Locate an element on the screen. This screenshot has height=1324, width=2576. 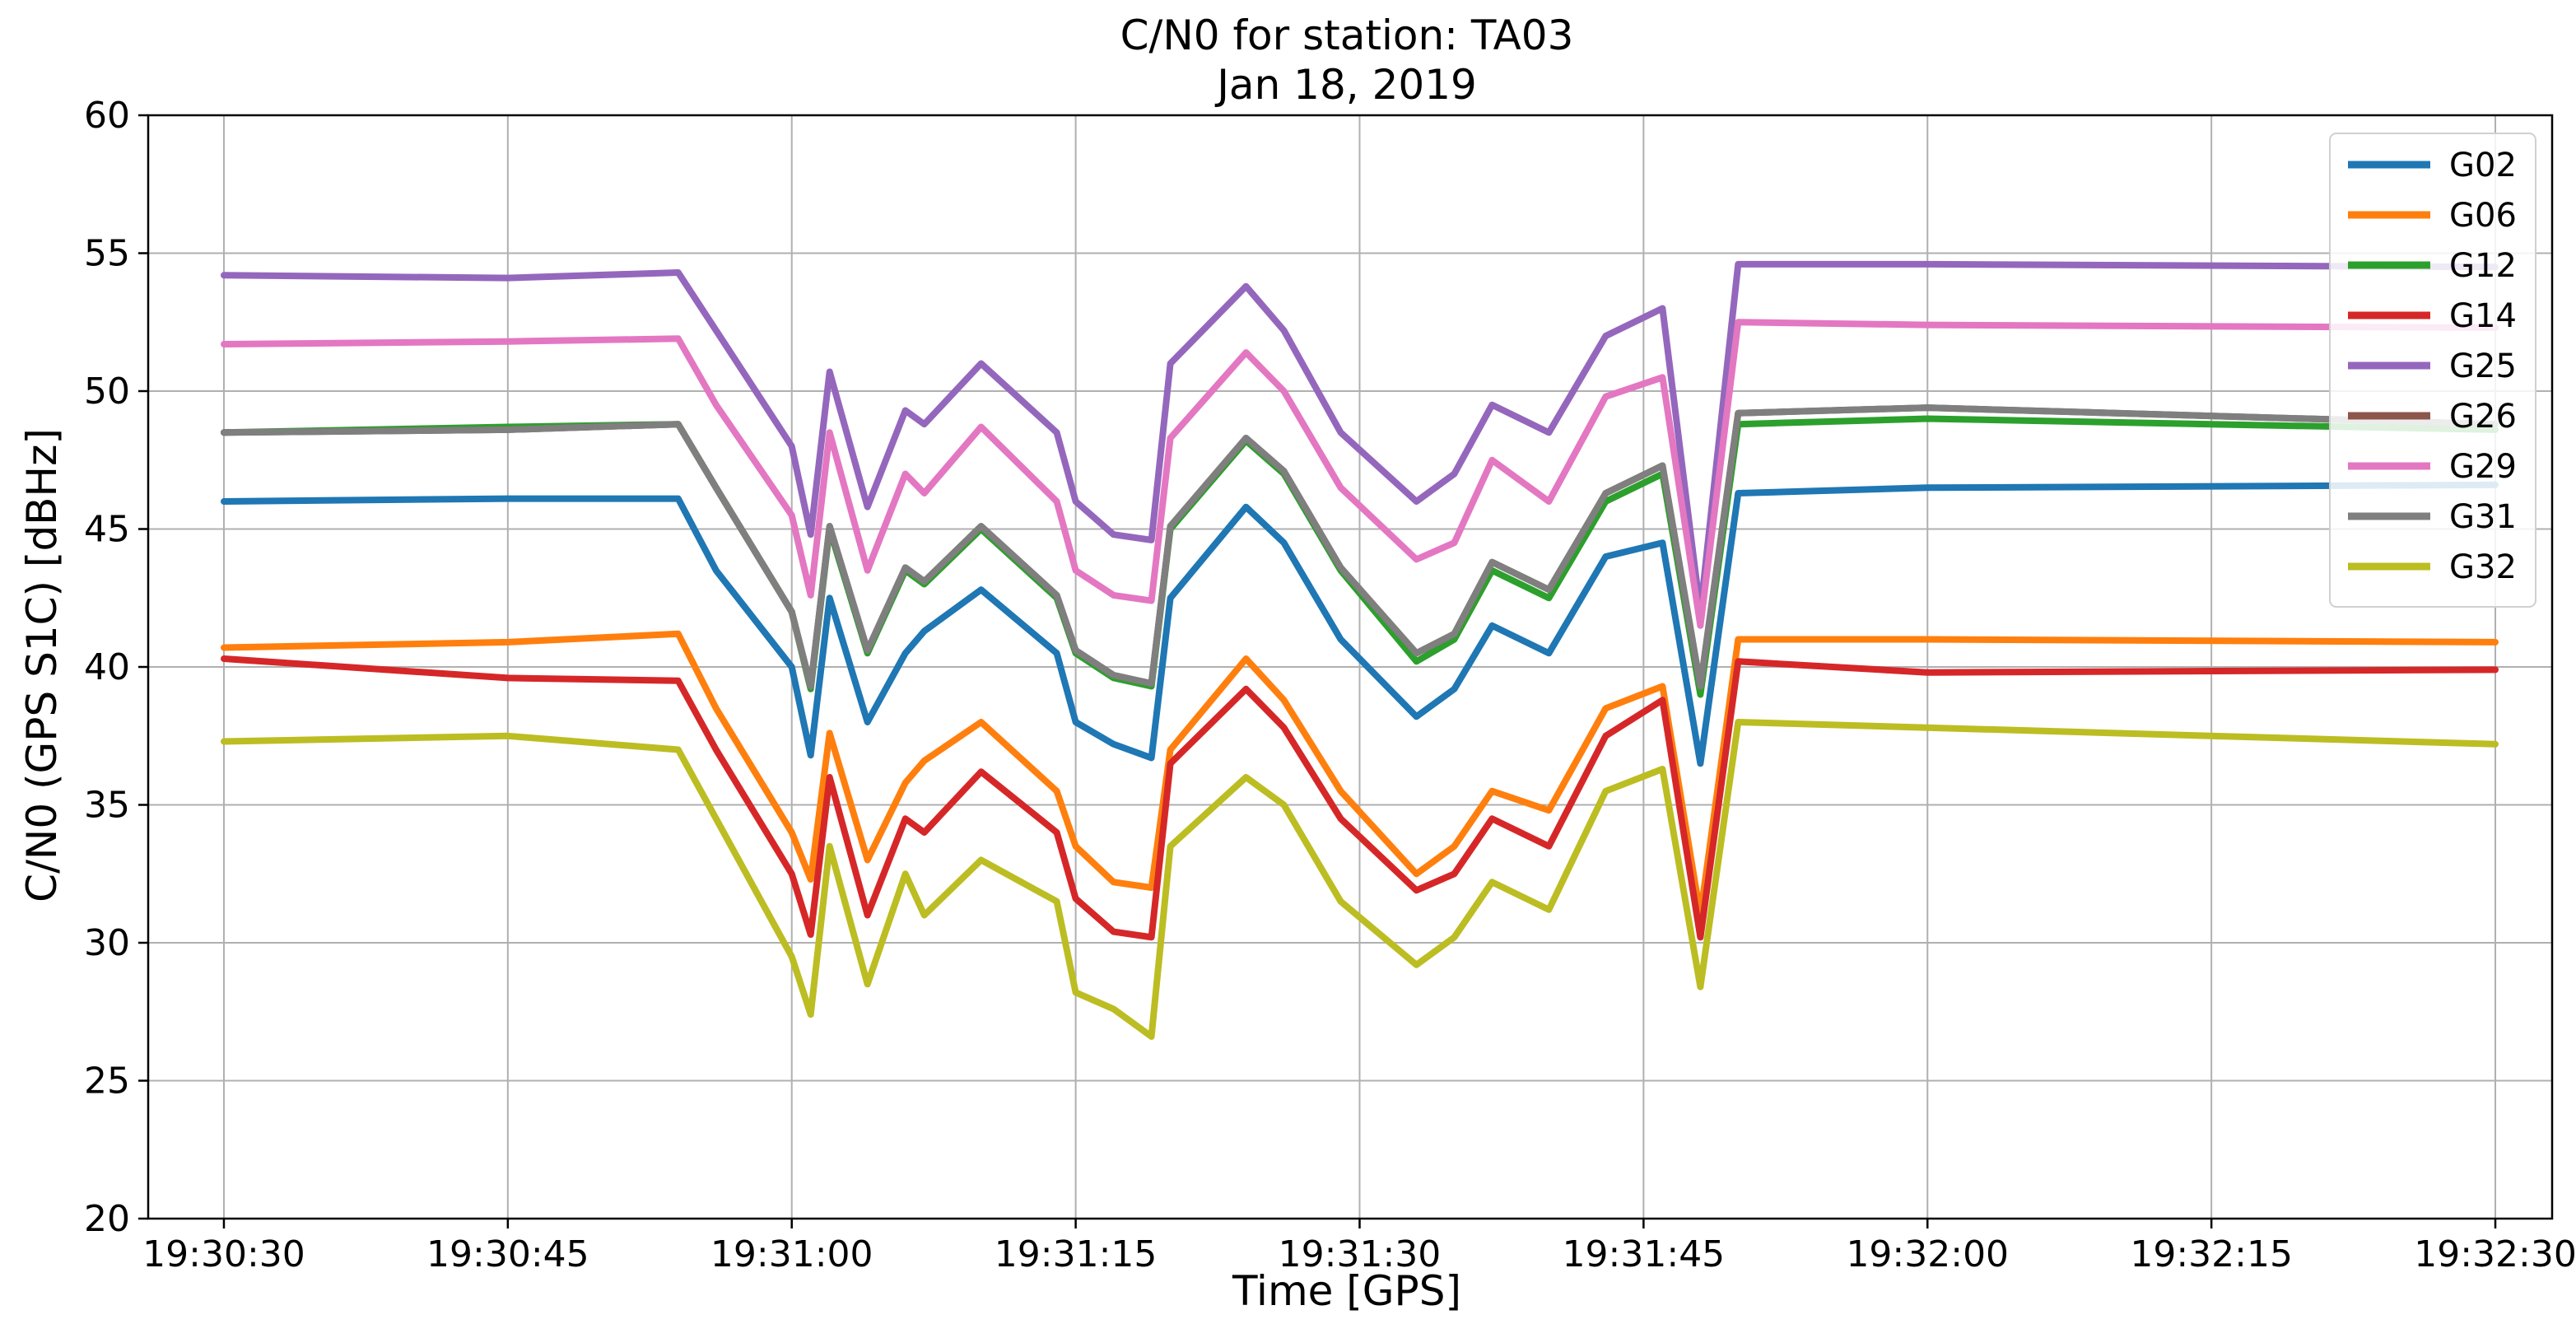
chart-subtitle: Jan 18, 2019 is located at coordinates (1345, 85).